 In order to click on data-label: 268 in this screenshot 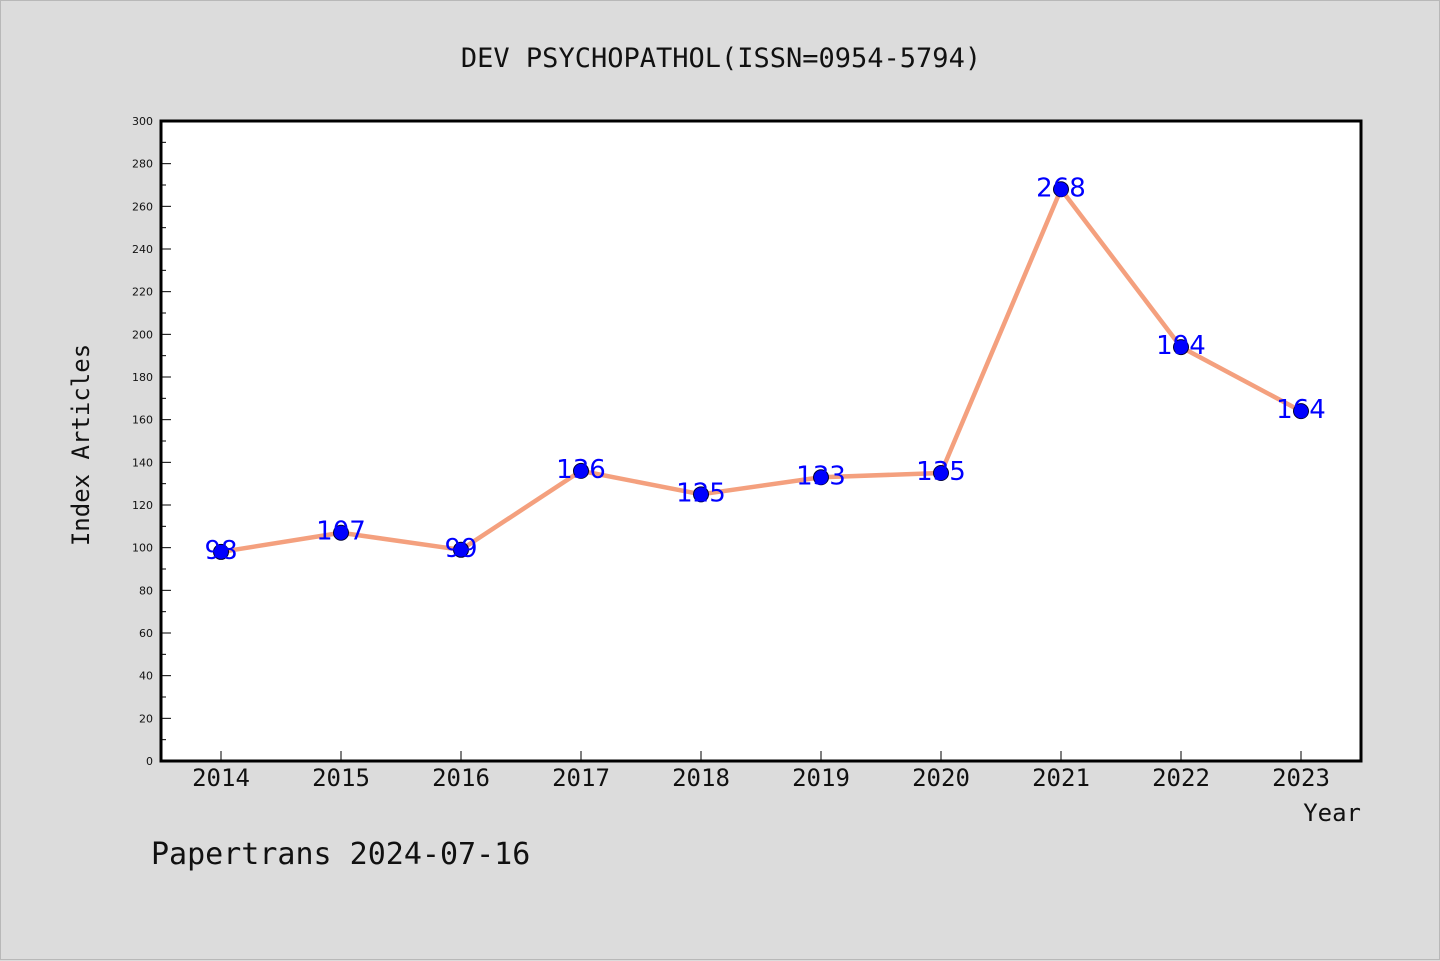, I will do `click(1061, 188)`.